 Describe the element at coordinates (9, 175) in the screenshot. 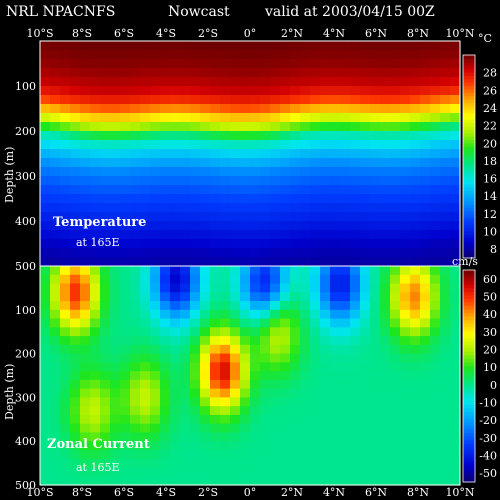

I see `temperature-y-axis-label: Depth (m)` at that location.